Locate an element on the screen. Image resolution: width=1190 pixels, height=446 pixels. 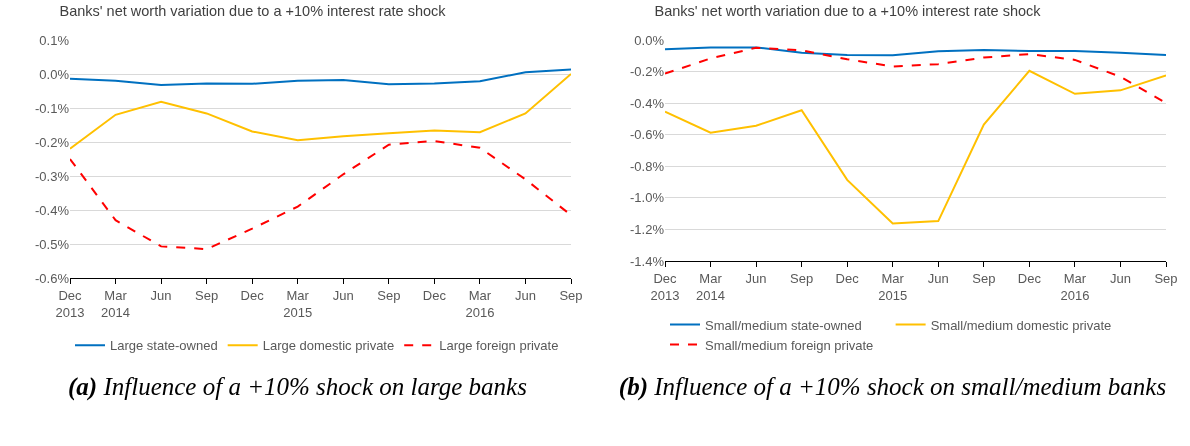
y-tick-label: -1.4% is located at coordinates (647, 261).